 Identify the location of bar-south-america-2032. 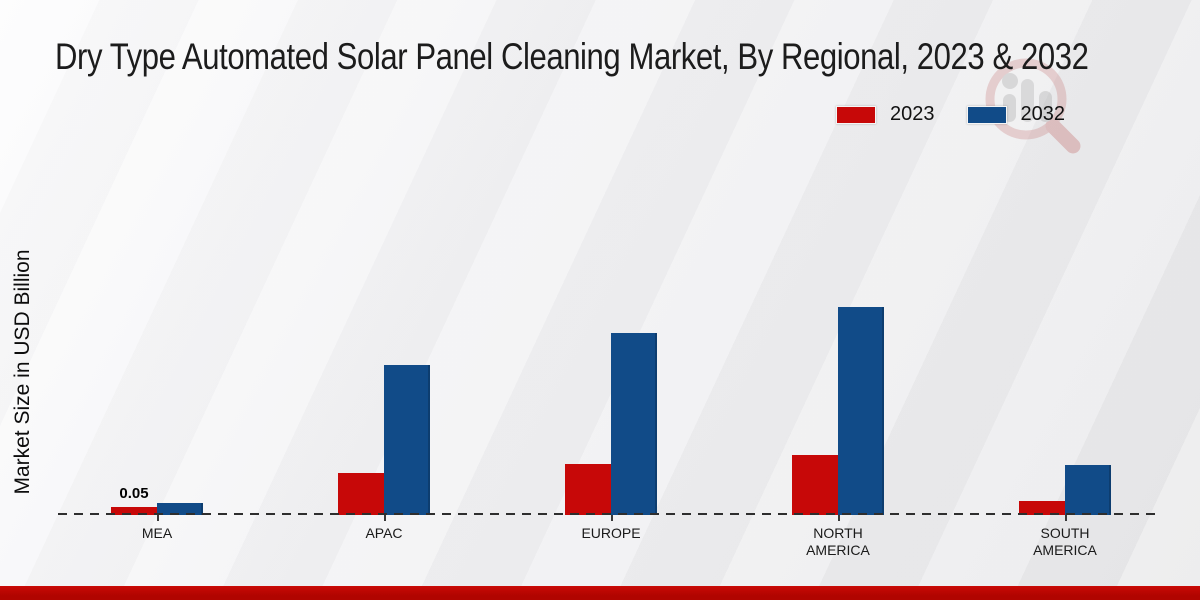
(1088, 490).